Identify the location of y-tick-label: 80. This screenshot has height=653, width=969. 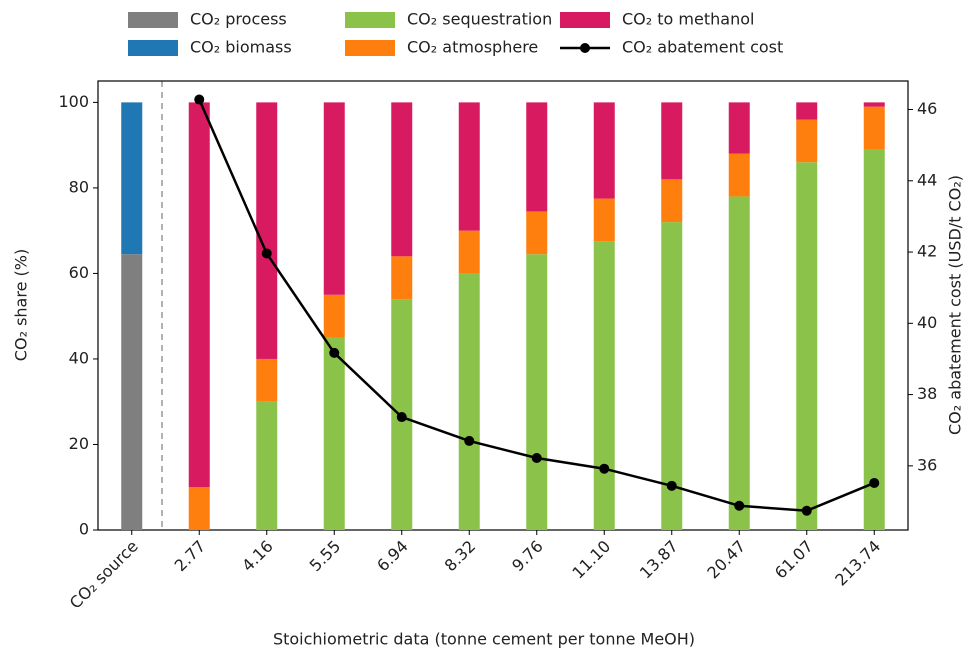
(79, 186).